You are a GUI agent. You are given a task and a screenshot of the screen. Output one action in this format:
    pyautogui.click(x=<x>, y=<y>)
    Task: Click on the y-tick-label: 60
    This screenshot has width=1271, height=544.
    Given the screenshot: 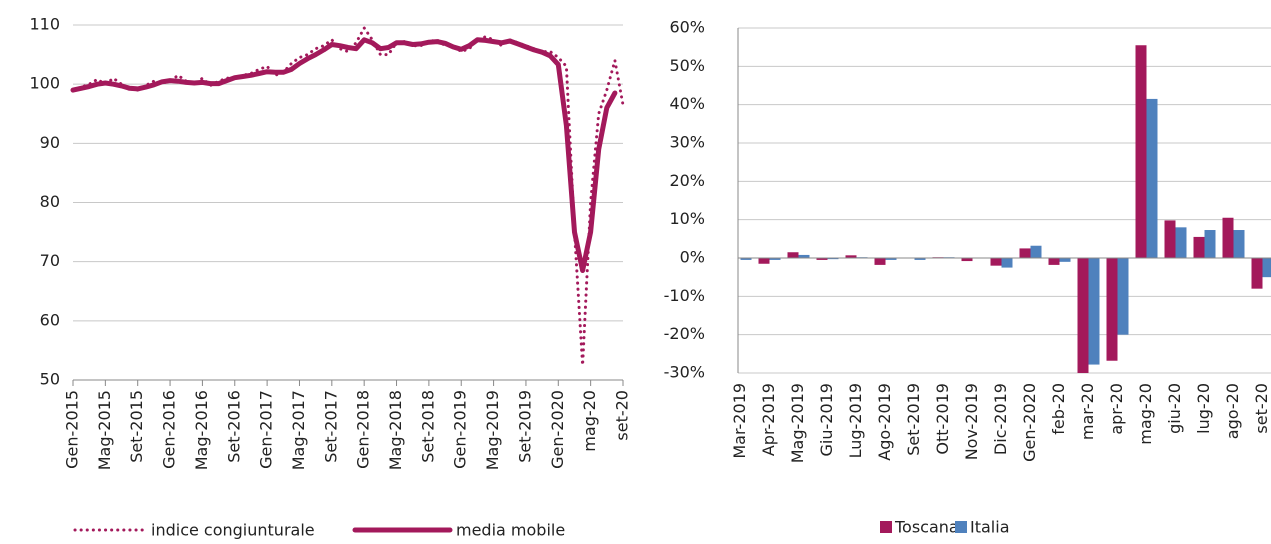 What is the action you would take?
    pyautogui.click(x=50, y=319)
    